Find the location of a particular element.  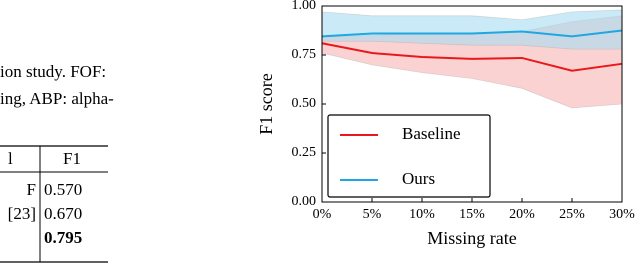

x-tick-label: 15% is located at coordinates (472, 214).